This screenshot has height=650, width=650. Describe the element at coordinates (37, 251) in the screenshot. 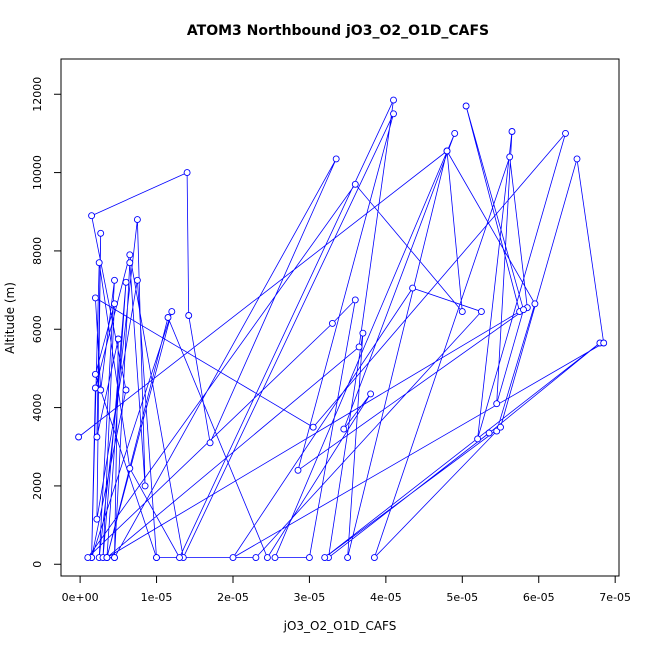

I see `y-tick-label: 8000` at that location.